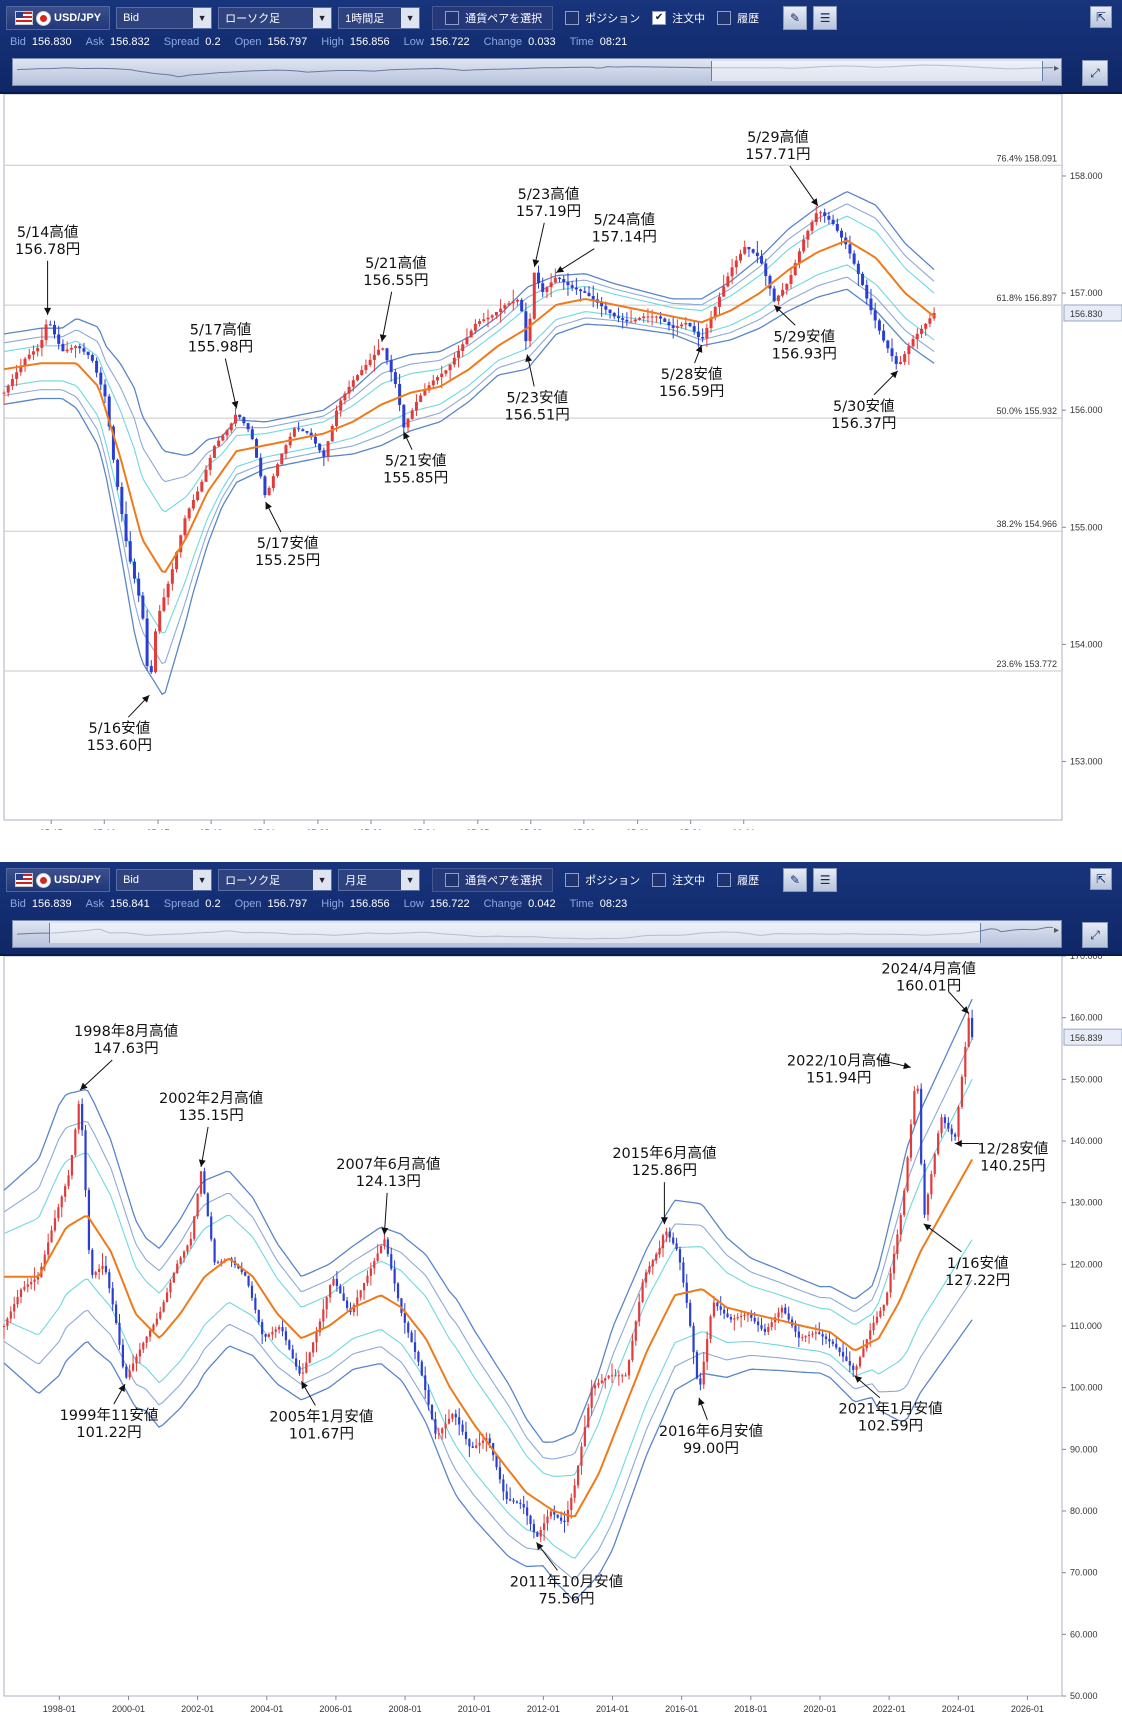 The image size is (1122, 1718). What do you see at coordinates (581, 42) in the screenshot?
I see `quote-key: Time` at bounding box center [581, 42].